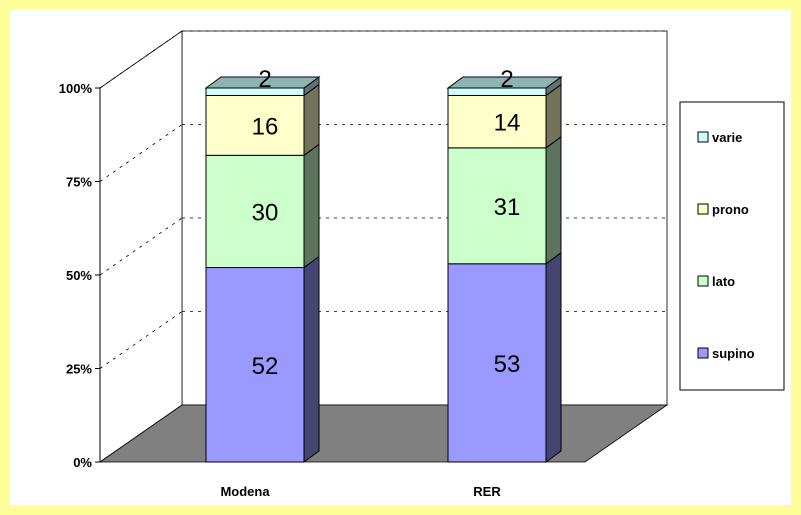  What do you see at coordinates (265, 126) in the screenshot?
I see `data-label-prono: 16` at bounding box center [265, 126].